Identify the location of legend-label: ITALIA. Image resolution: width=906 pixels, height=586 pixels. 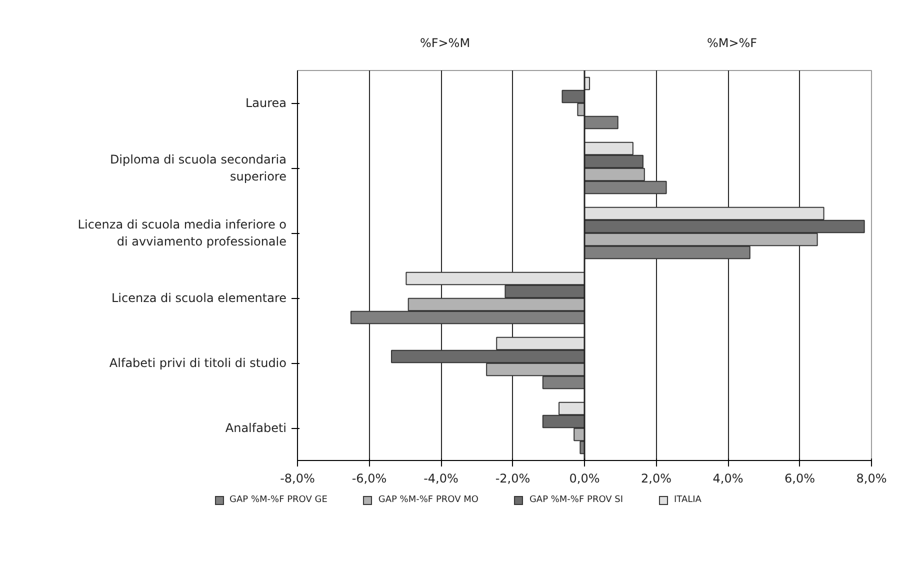
(688, 500).